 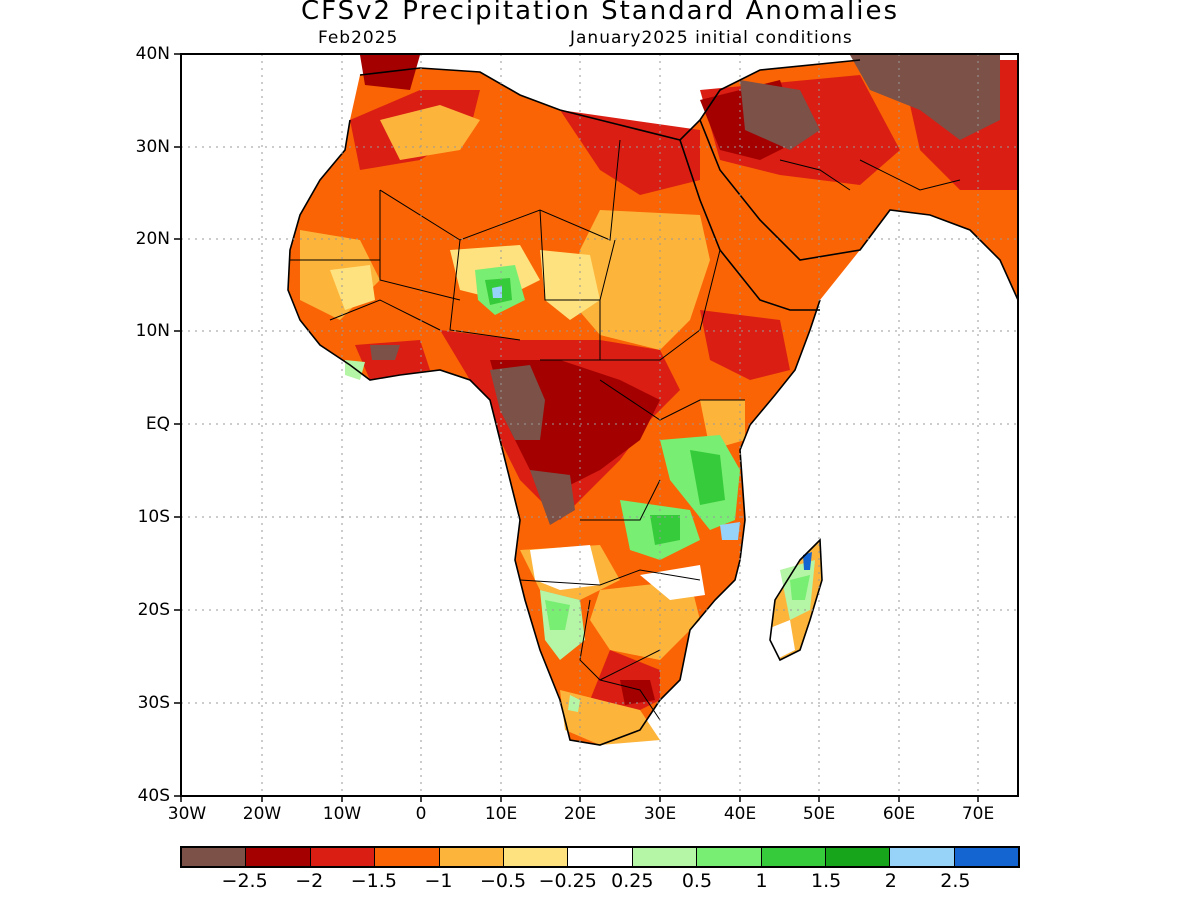 I want to click on lat-label-30s: 30S, so click(x=153, y=703).